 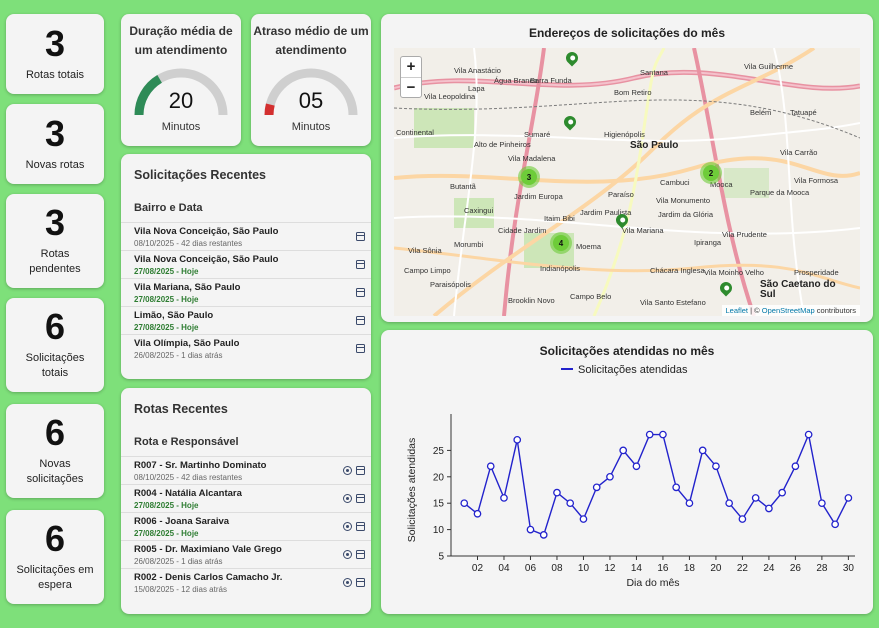 I want to click on map-place-label: Cidade Jardim, so click(x=522, y=230).